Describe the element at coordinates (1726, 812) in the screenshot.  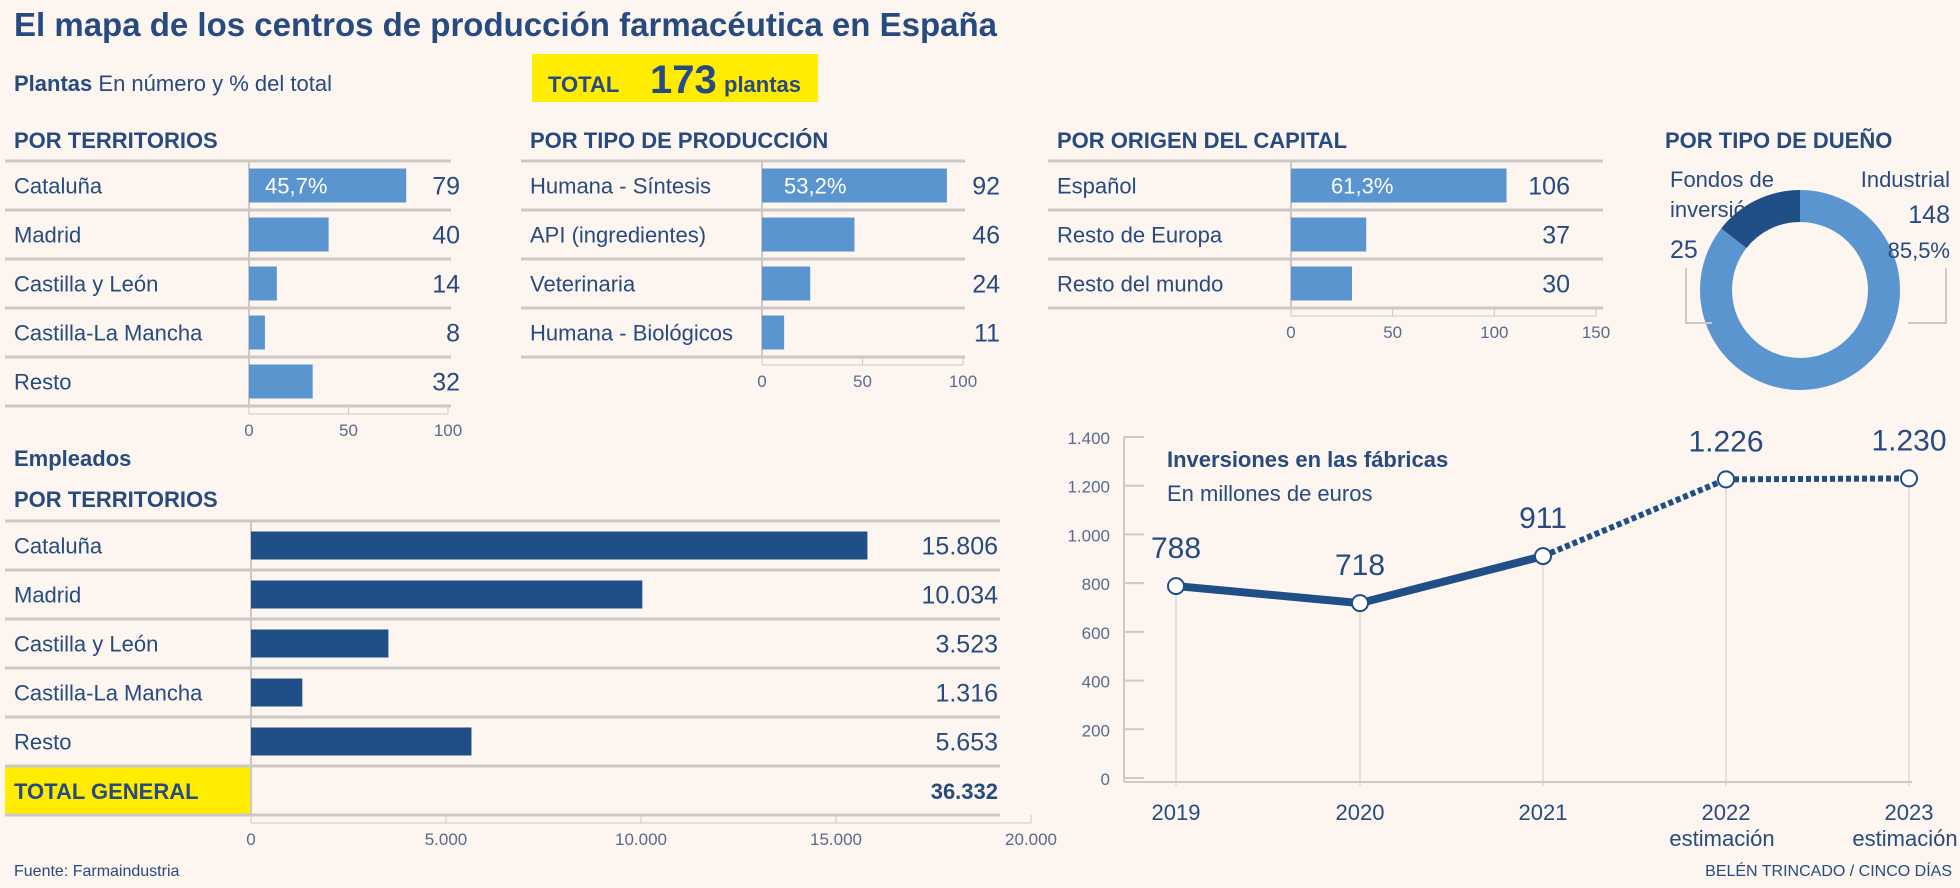
I see `x-tick-label: 2022` at that location.